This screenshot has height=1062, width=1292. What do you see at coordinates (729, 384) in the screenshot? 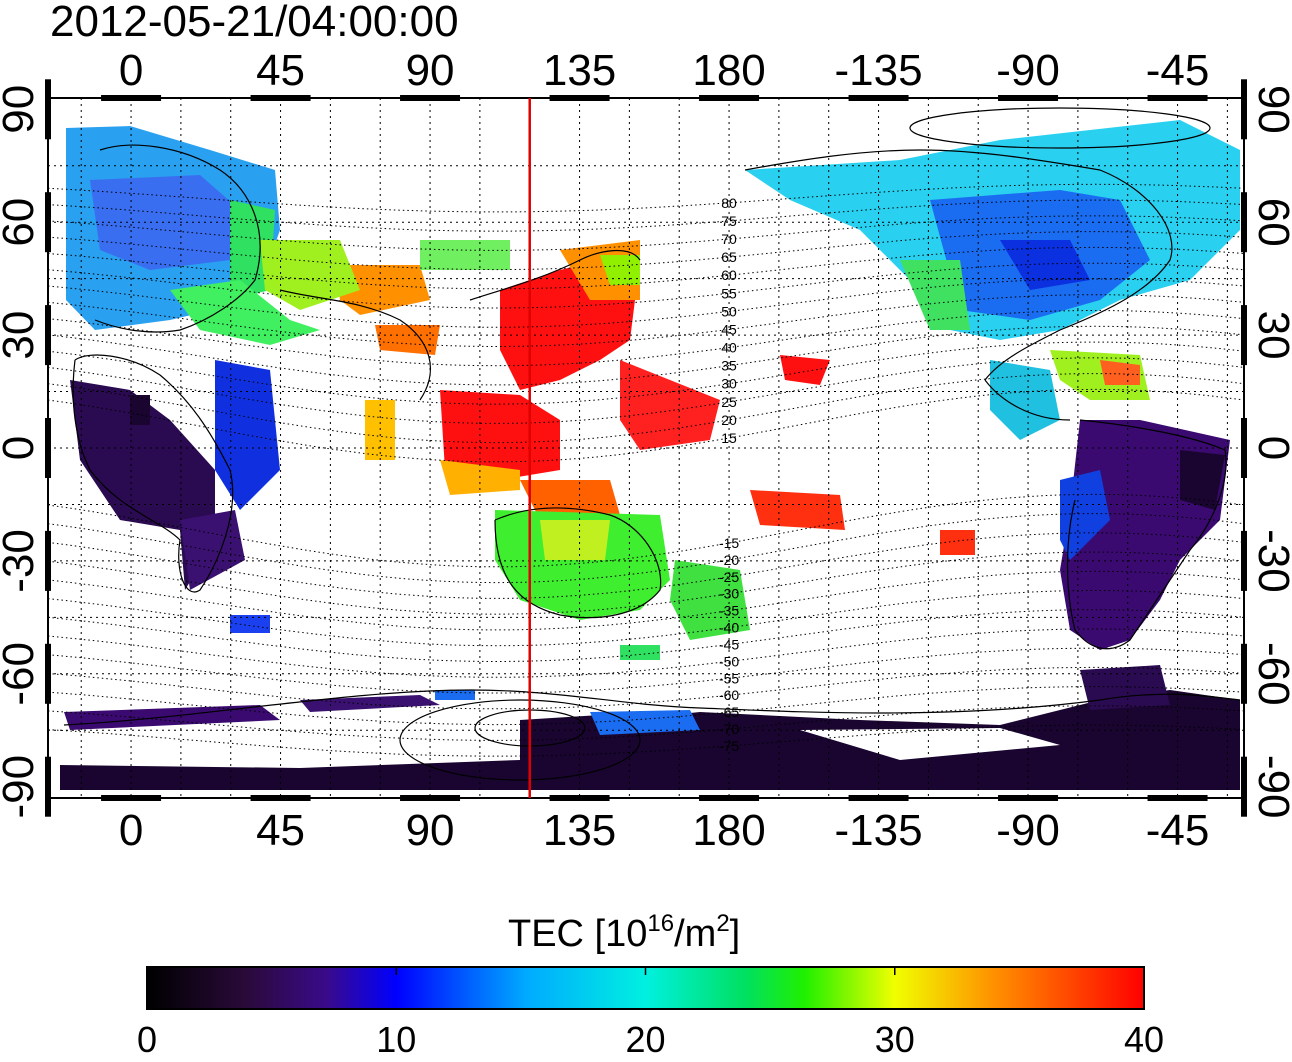
I see `geomag-latitude-label: 30` at bounding box center [729, 384].